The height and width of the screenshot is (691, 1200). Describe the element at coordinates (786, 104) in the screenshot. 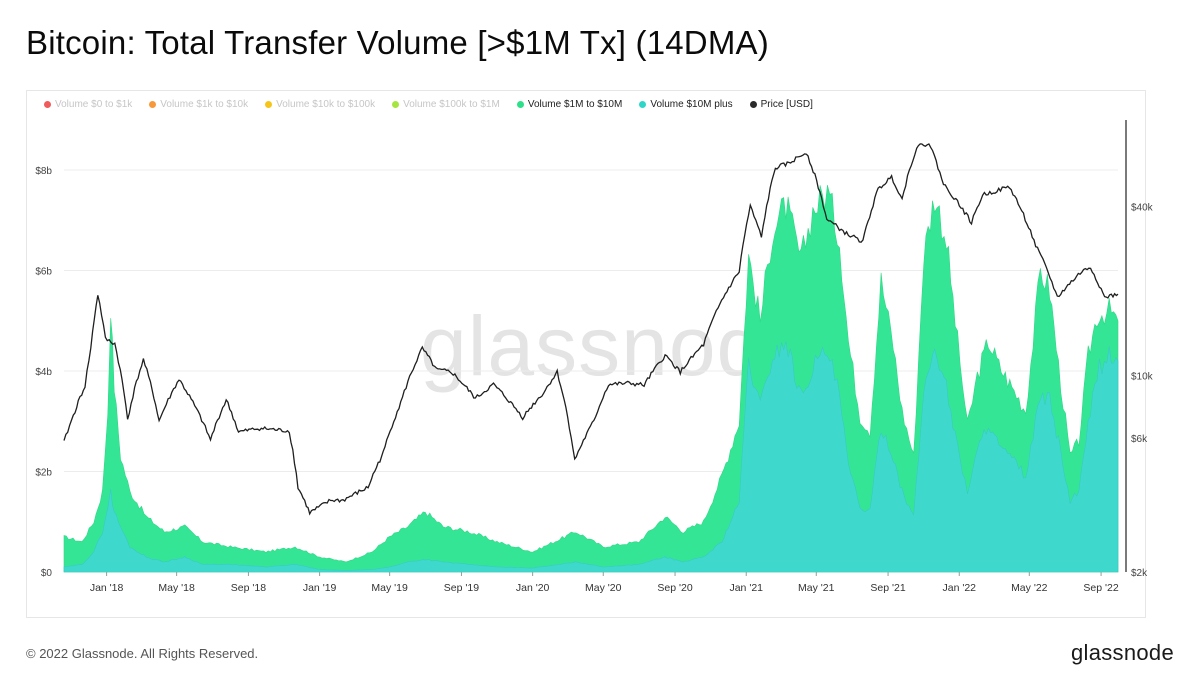

I see `legend-label: Price [USD]` at that location.